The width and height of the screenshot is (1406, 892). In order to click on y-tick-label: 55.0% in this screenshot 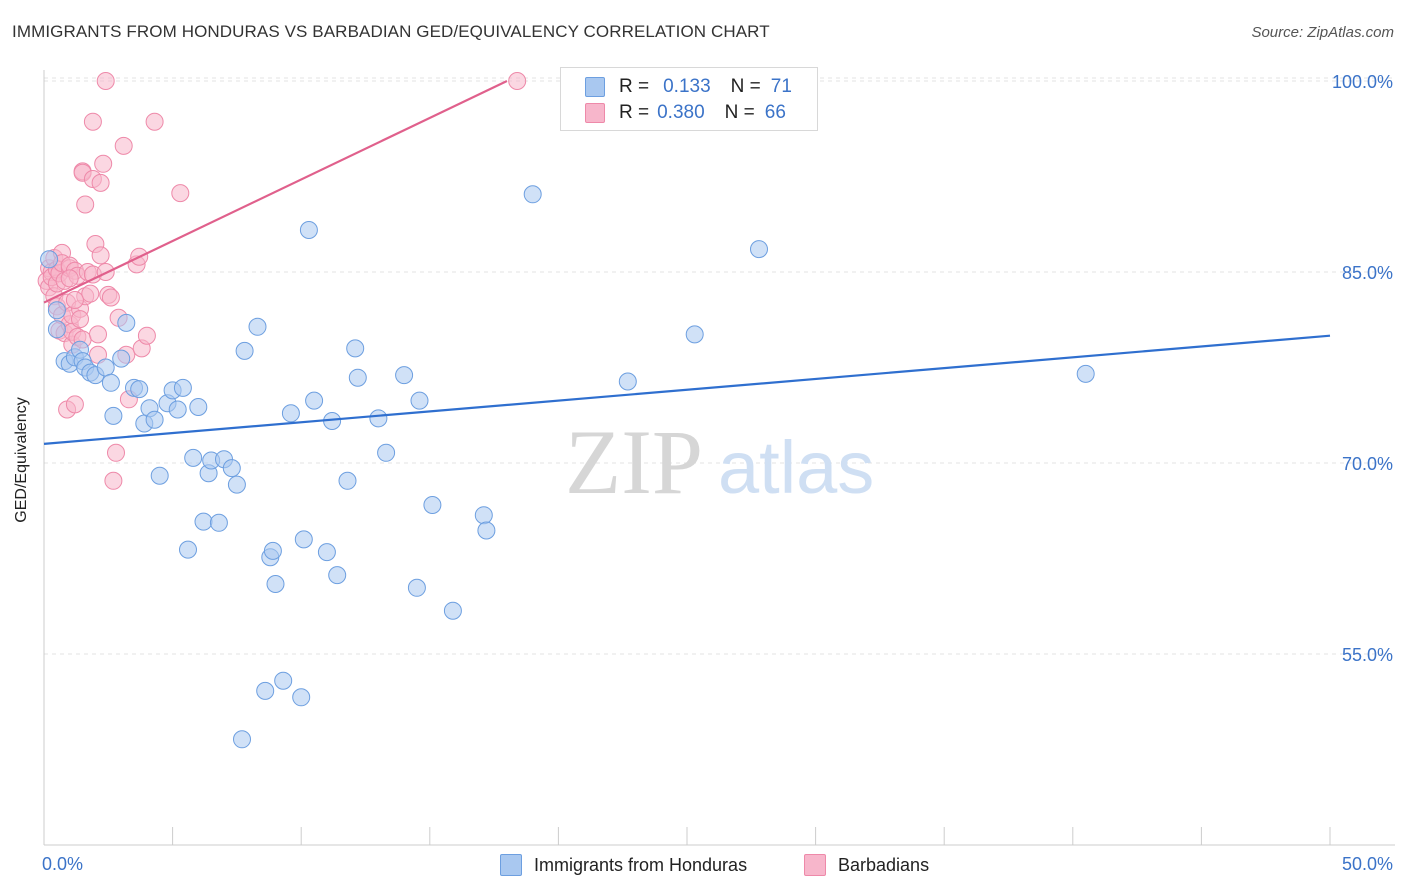, I will do `click(1367, 655)`.